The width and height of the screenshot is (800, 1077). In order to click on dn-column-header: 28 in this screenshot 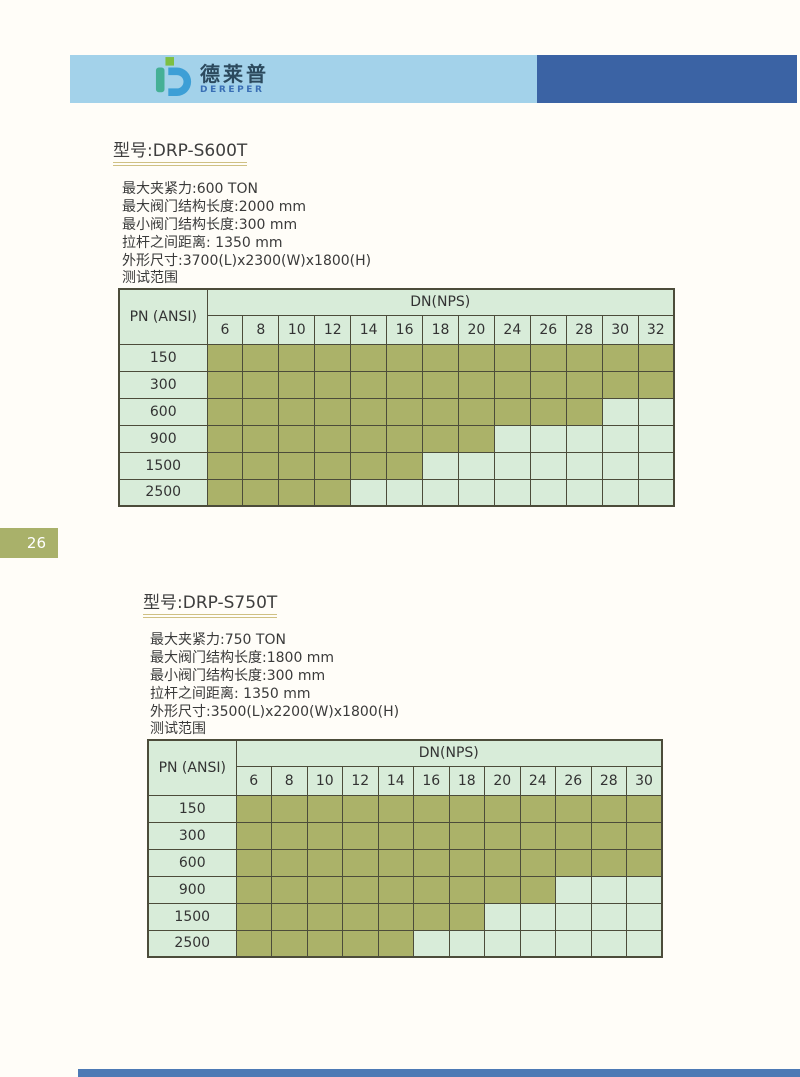, I will do `click(584, 329)`.